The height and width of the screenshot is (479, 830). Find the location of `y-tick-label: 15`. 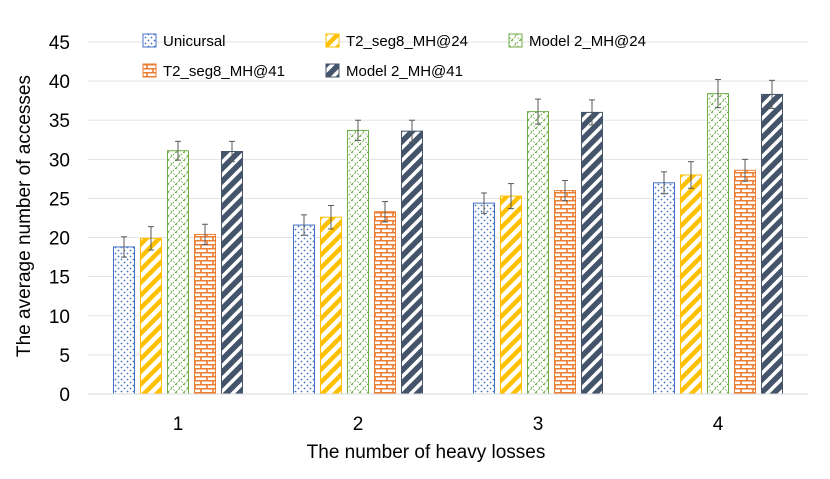

y-tick-label: 15 is located at coordinates (59, 278).